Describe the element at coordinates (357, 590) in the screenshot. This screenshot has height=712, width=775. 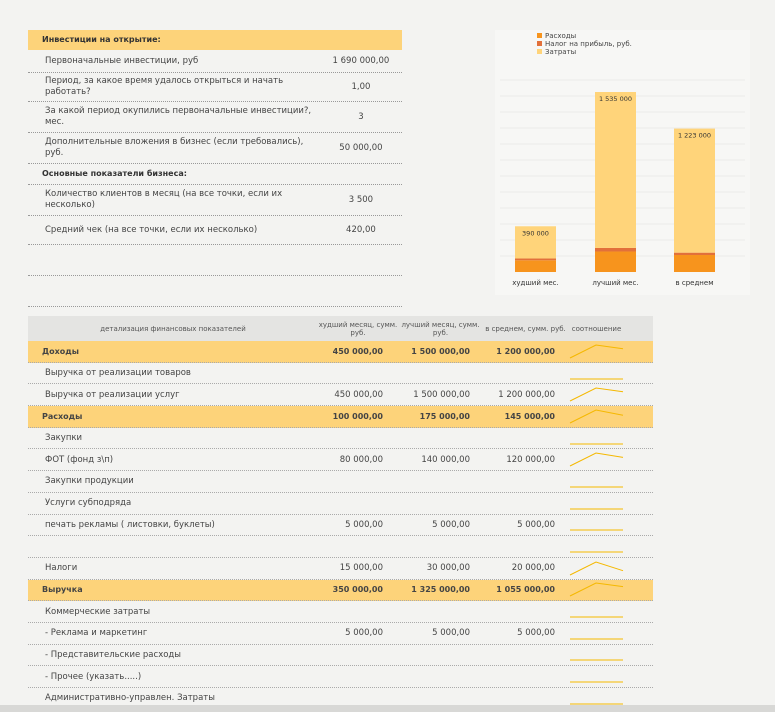
I see `cell: 350 000,00` at that location.